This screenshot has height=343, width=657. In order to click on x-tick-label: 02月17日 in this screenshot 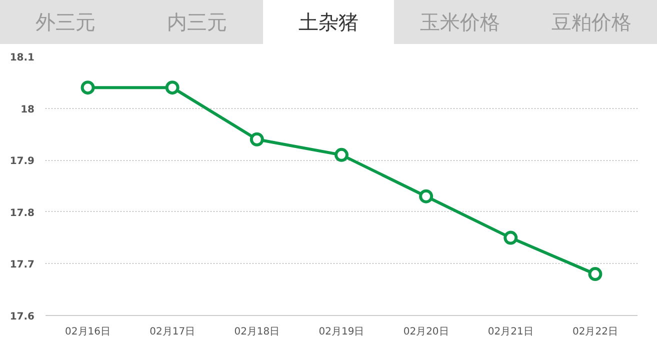, I will do `click(173, 332)`.